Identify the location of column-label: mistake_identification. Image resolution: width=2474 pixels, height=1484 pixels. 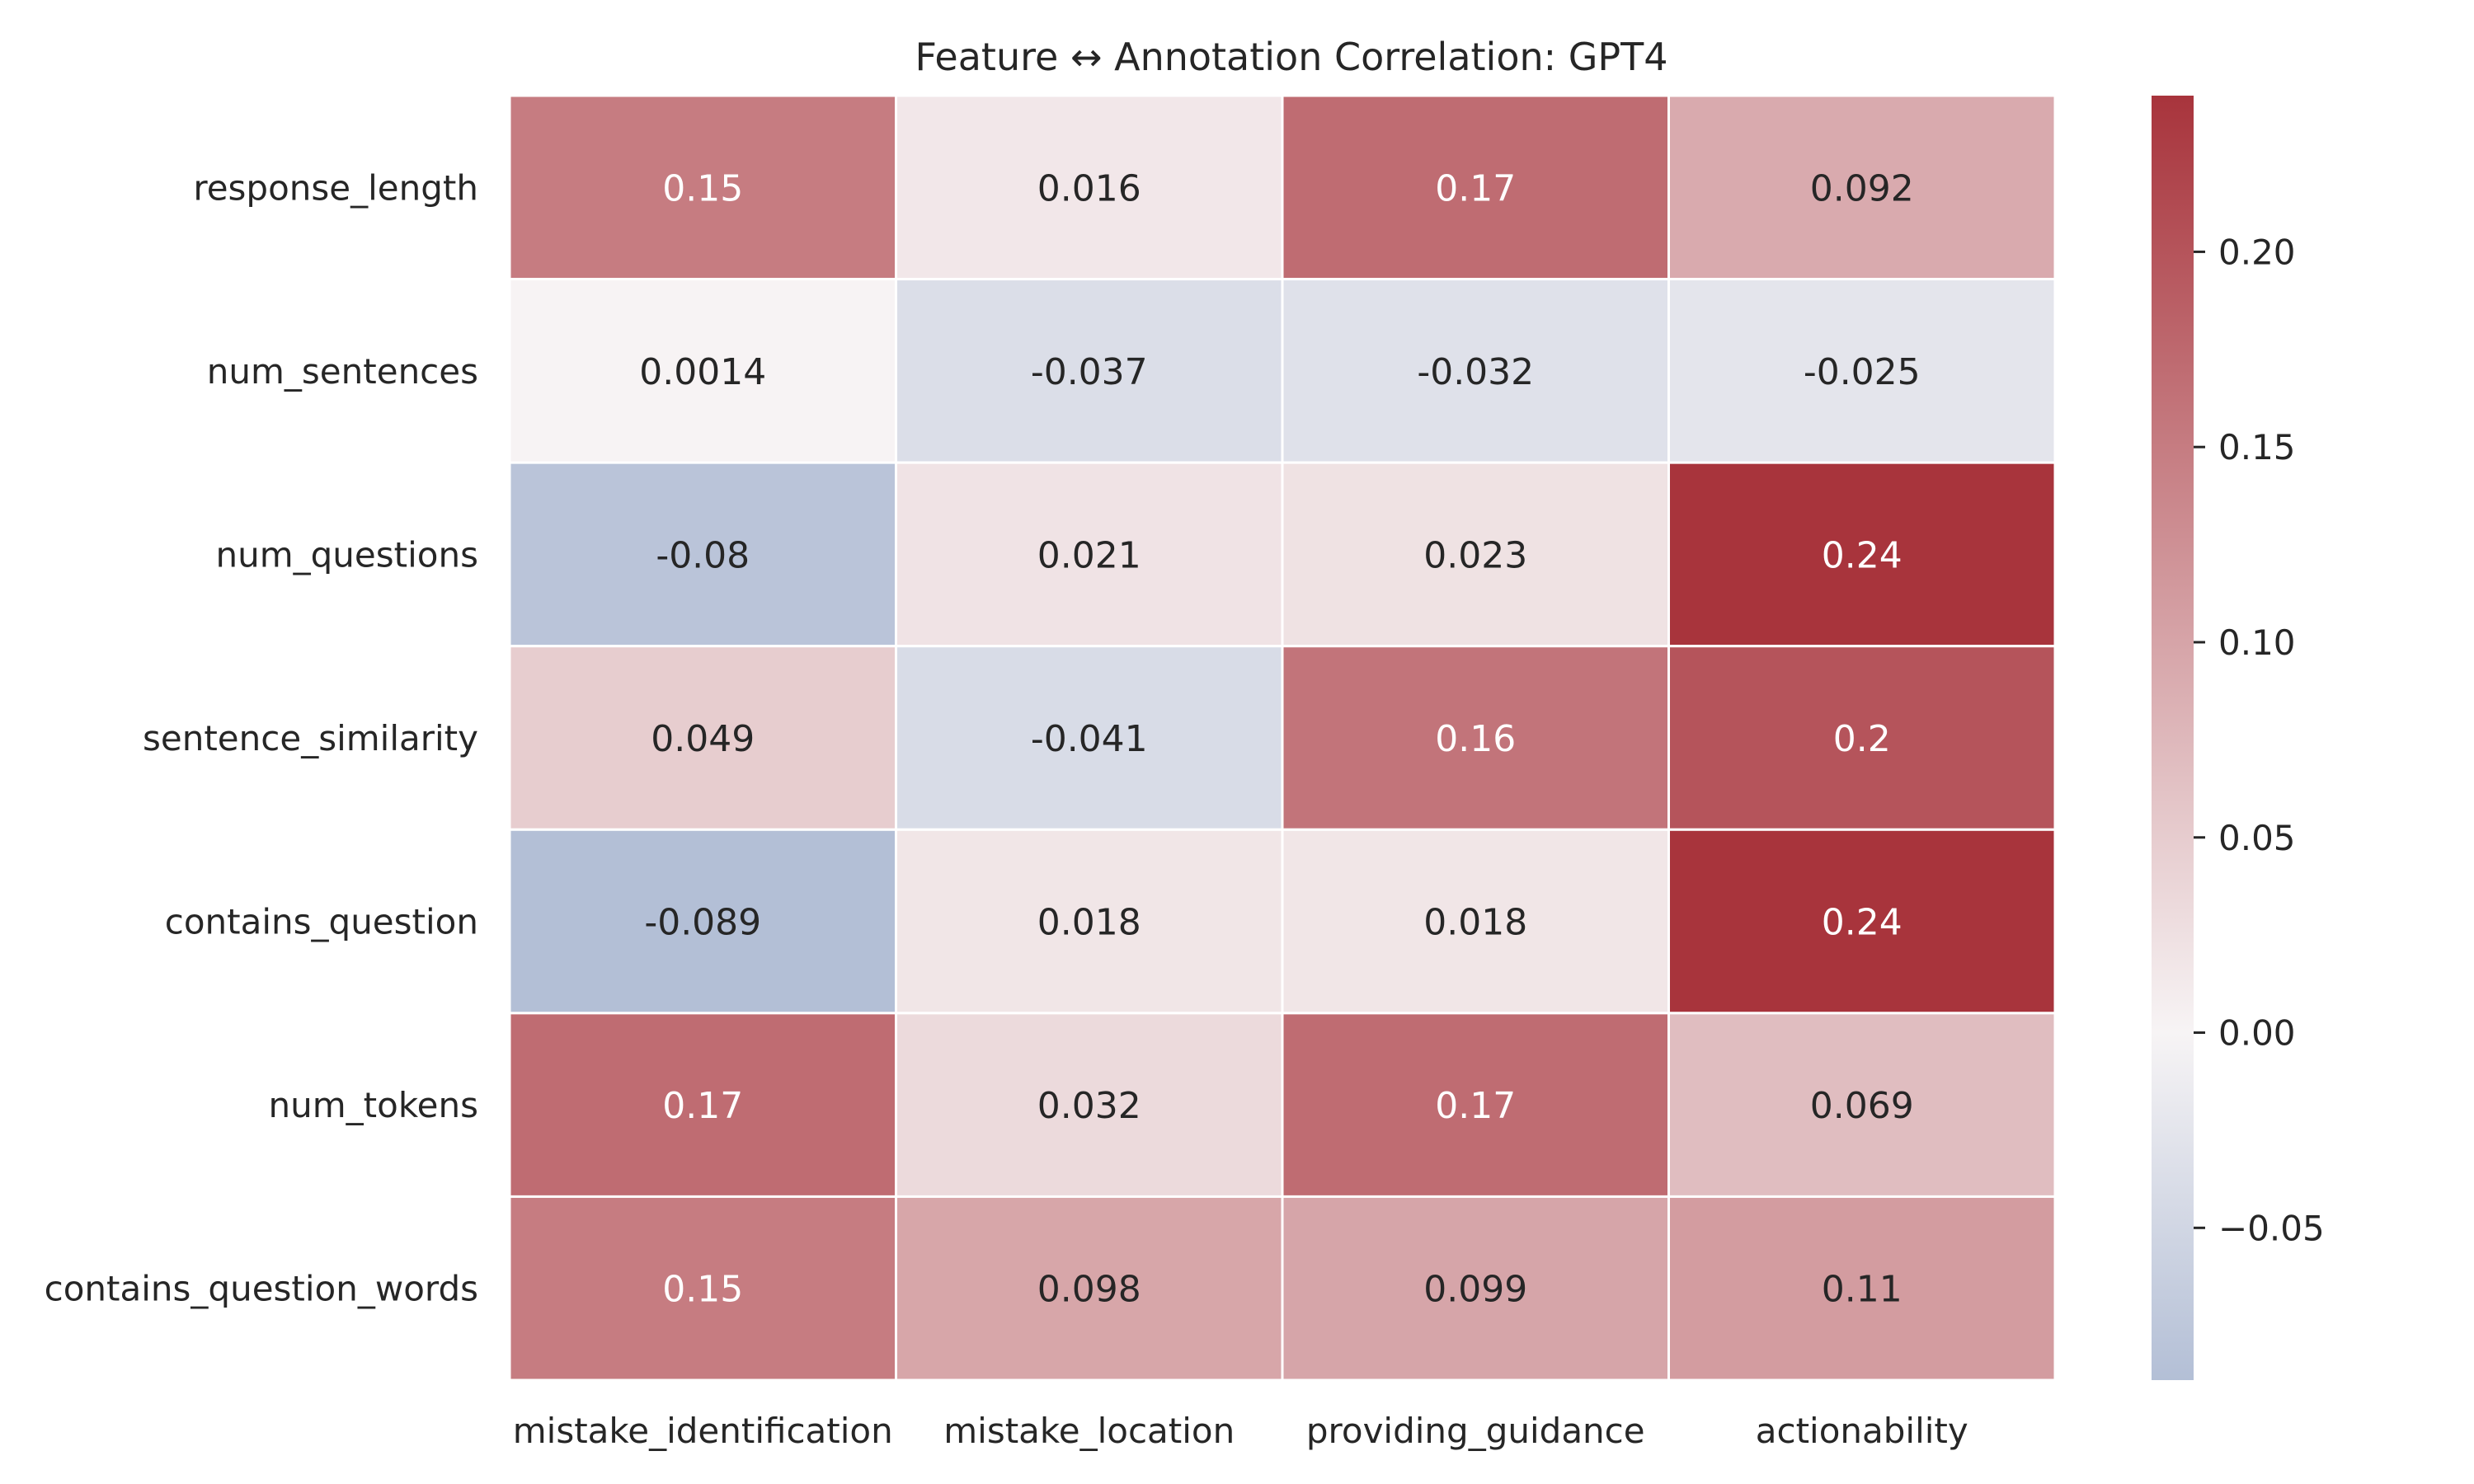
(703, 1431).